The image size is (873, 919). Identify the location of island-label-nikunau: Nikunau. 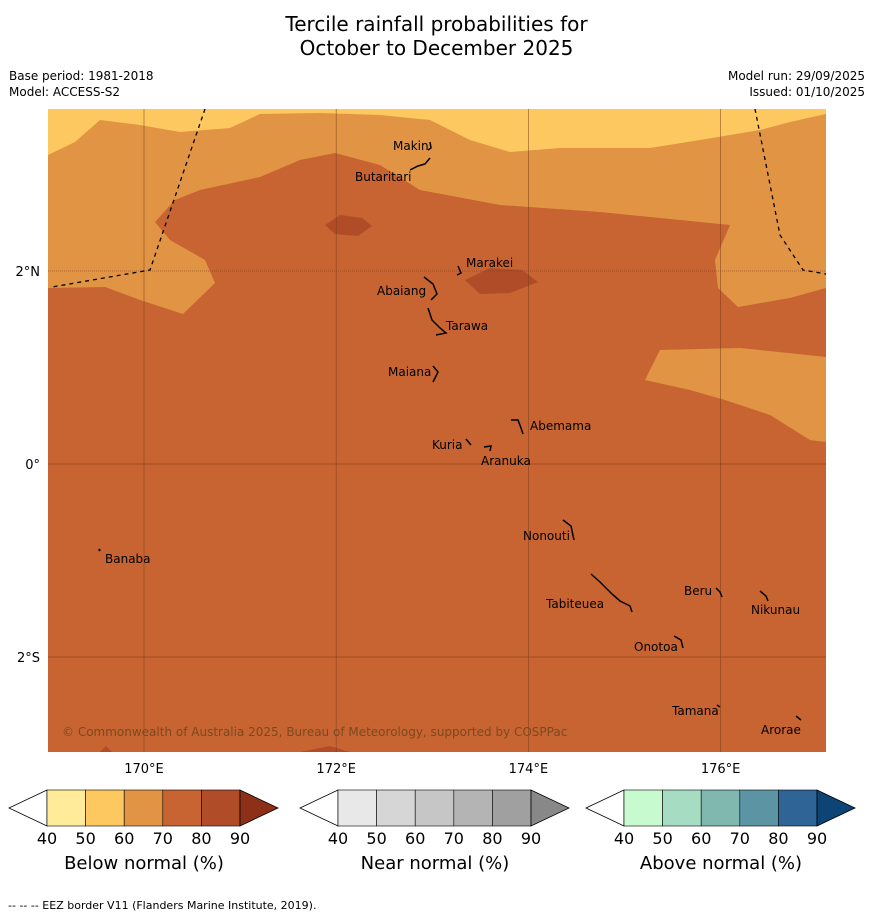
(775, 610).